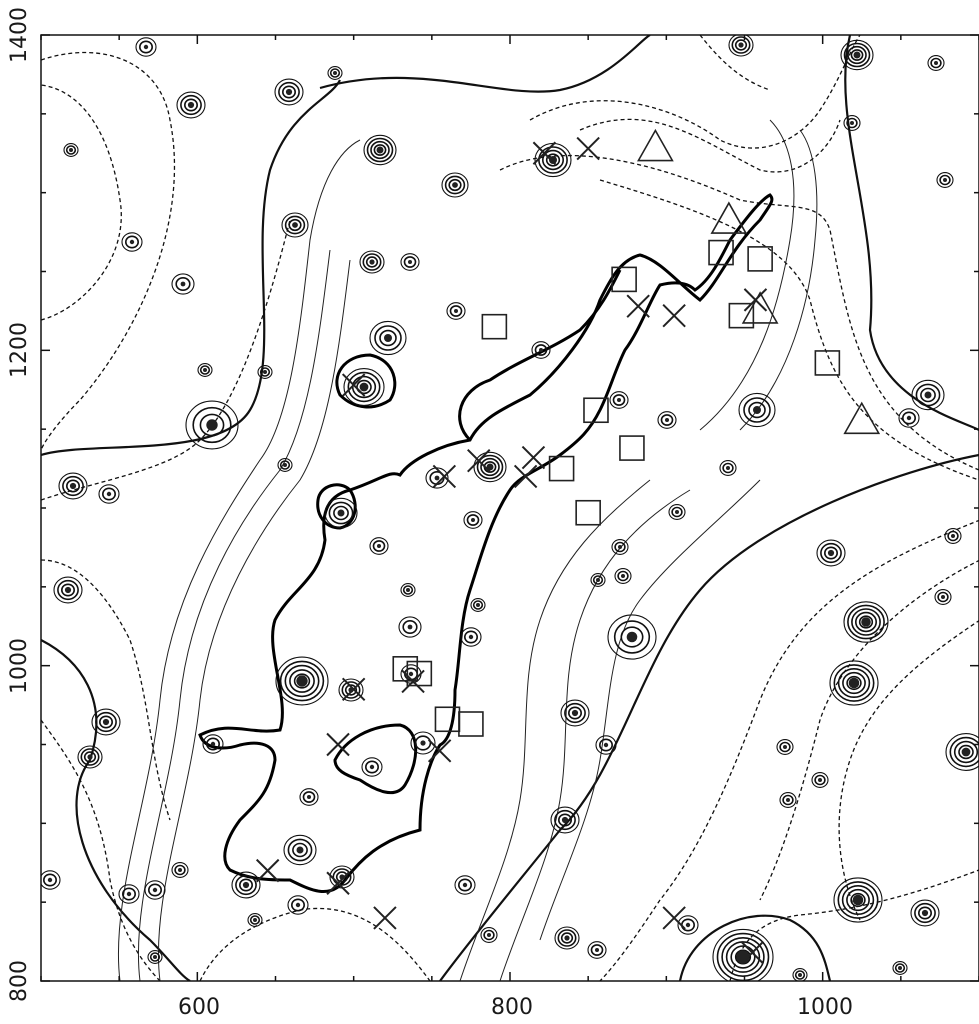  Describe the element at coordinates (19, 350) in the screenshot. I see `y-tick-label: 1200` at that location.